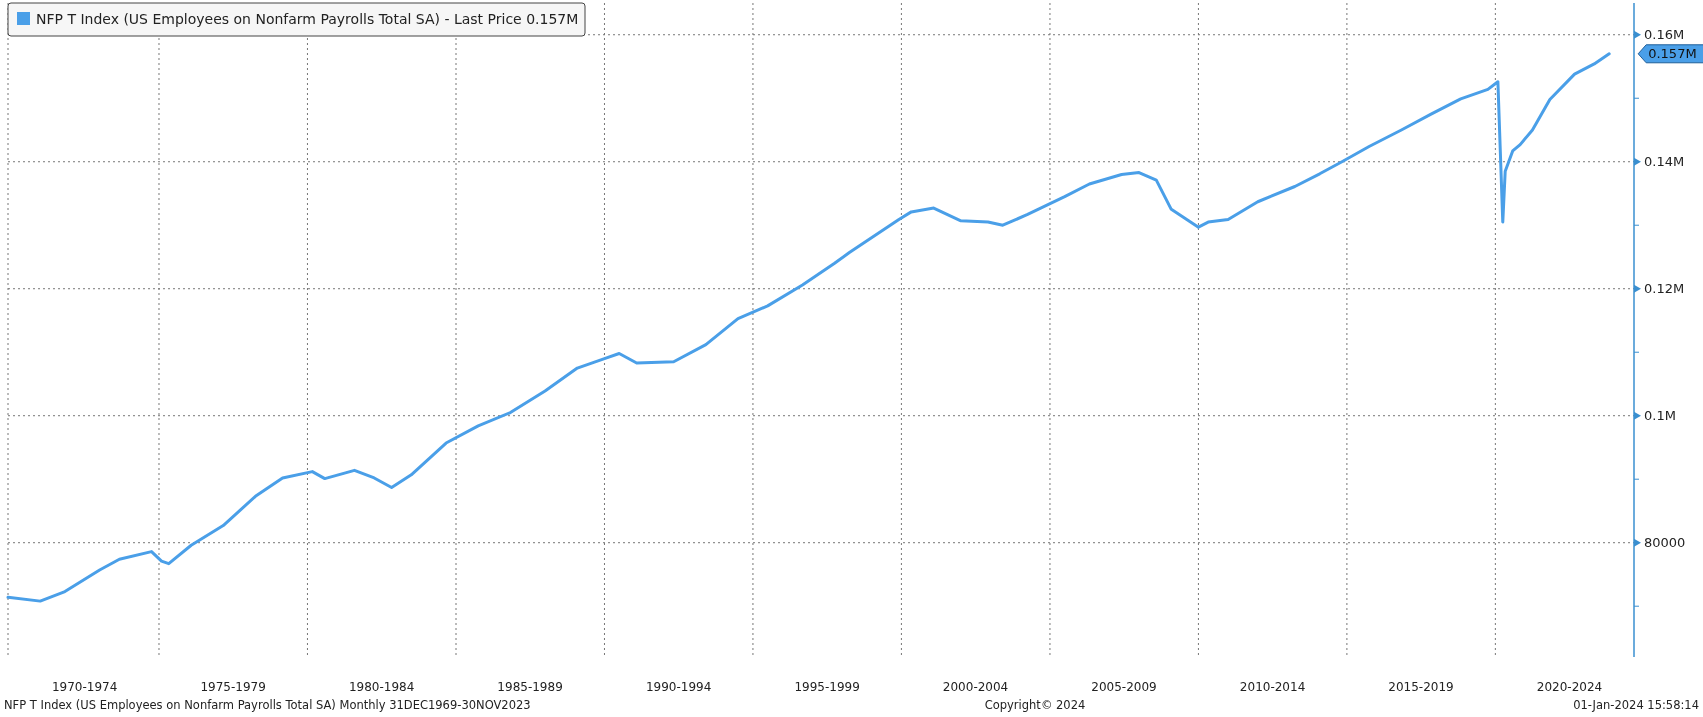 Image resolution: width=1703 pixels, height=717 pixels. I want to click on x-tick-label: 1985-1989, so click(530, 687).